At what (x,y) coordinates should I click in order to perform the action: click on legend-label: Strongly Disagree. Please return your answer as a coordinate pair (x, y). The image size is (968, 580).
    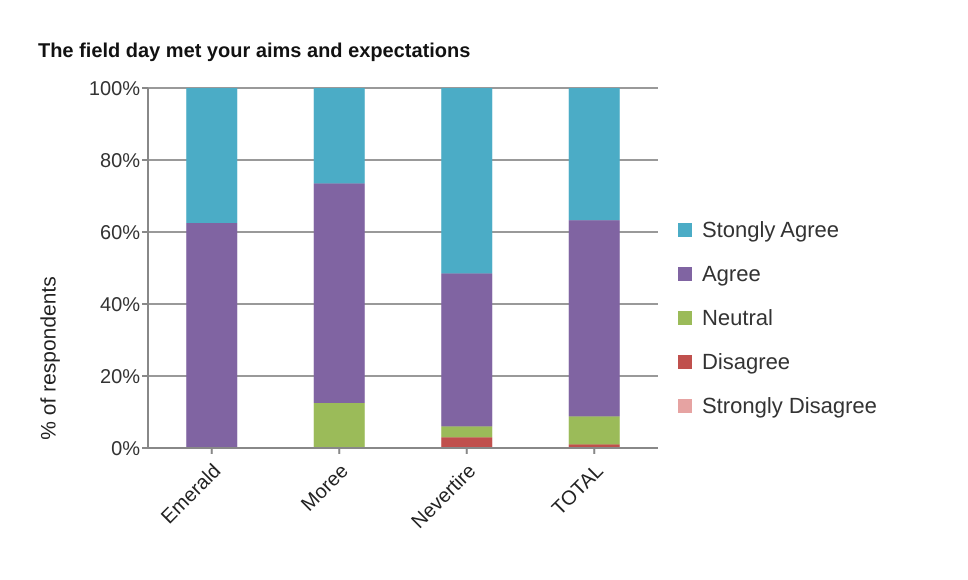
    Looking at the image, I should click on (789, 406).